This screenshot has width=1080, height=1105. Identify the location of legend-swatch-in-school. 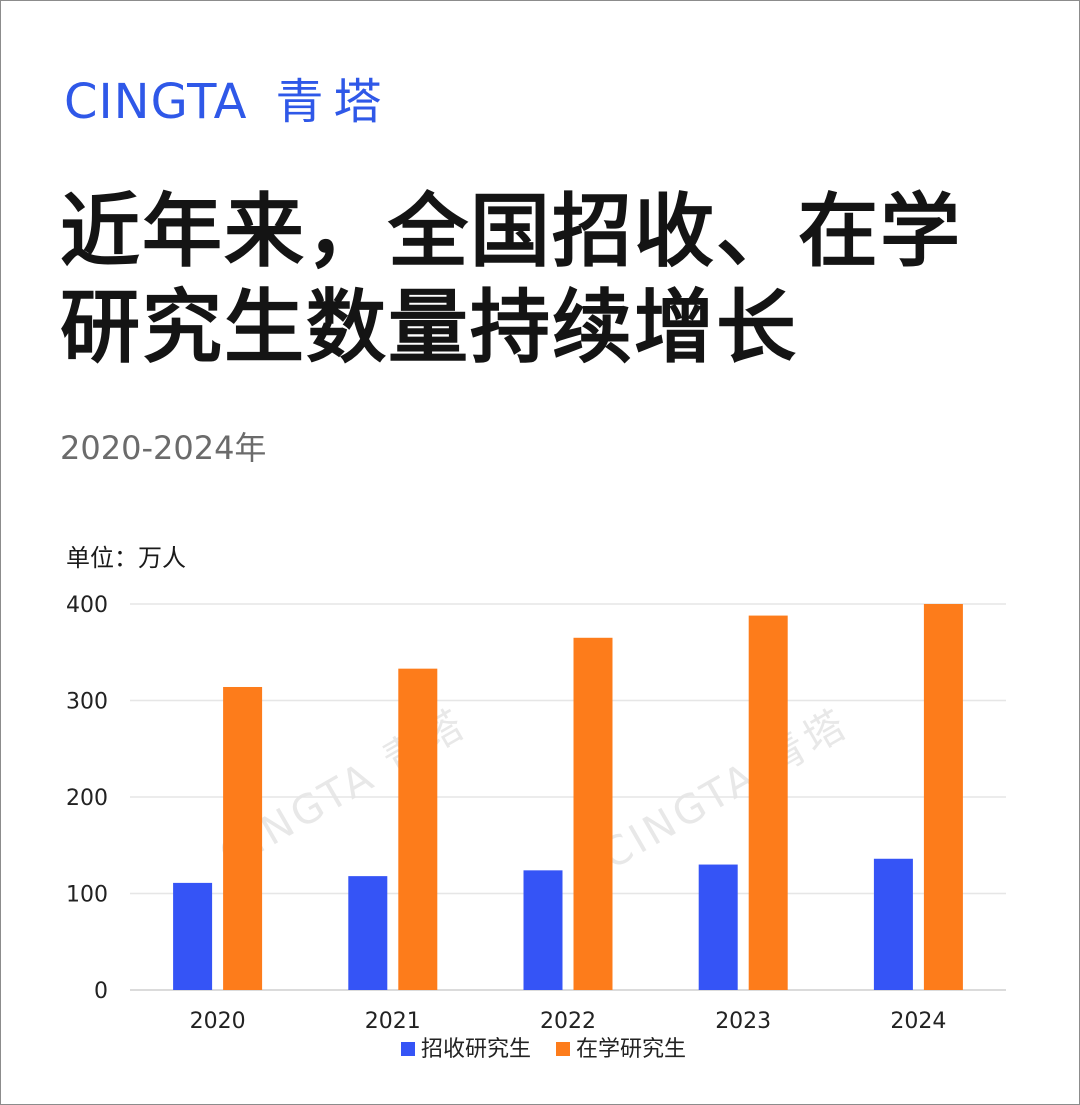
(563, 1049).